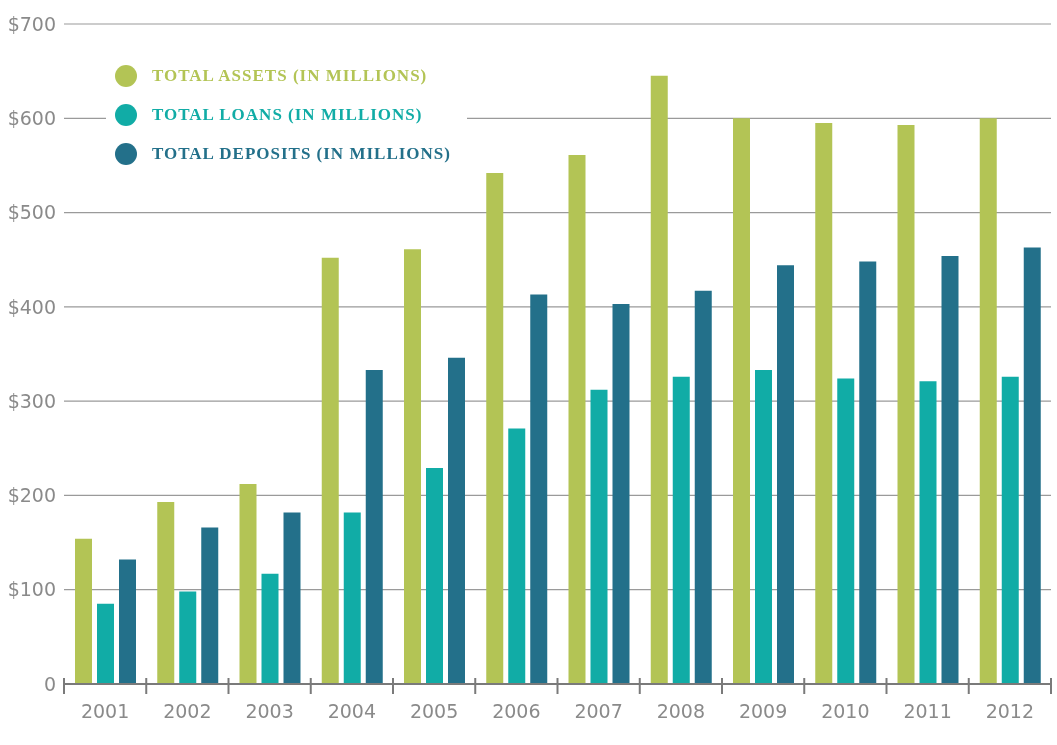 The height and width of the screenshot is (745, 1057). What do you see at coordinates (434, 711) in the screenshot?
I see `x-tick-label: 2005` at bounding box center [434, 711].